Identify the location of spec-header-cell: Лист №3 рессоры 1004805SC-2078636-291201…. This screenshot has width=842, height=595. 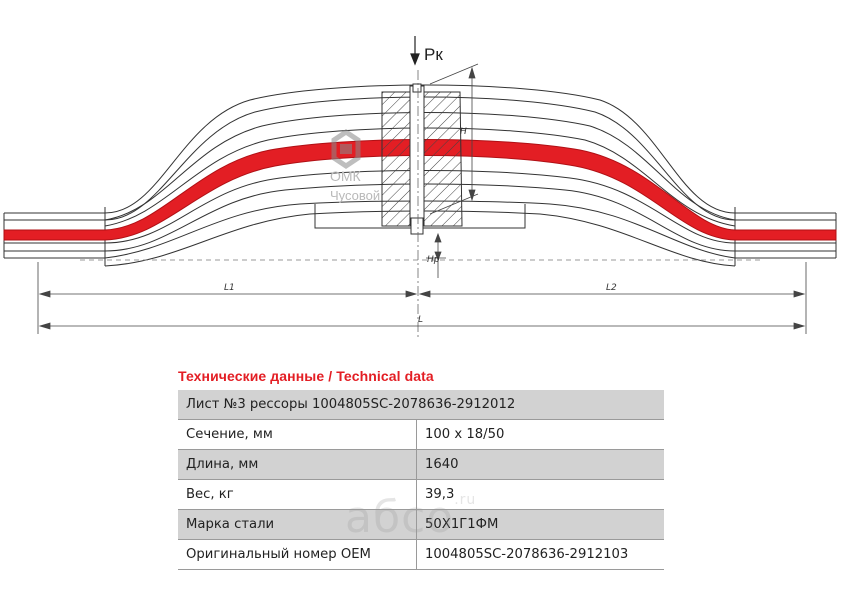
(421, 405).